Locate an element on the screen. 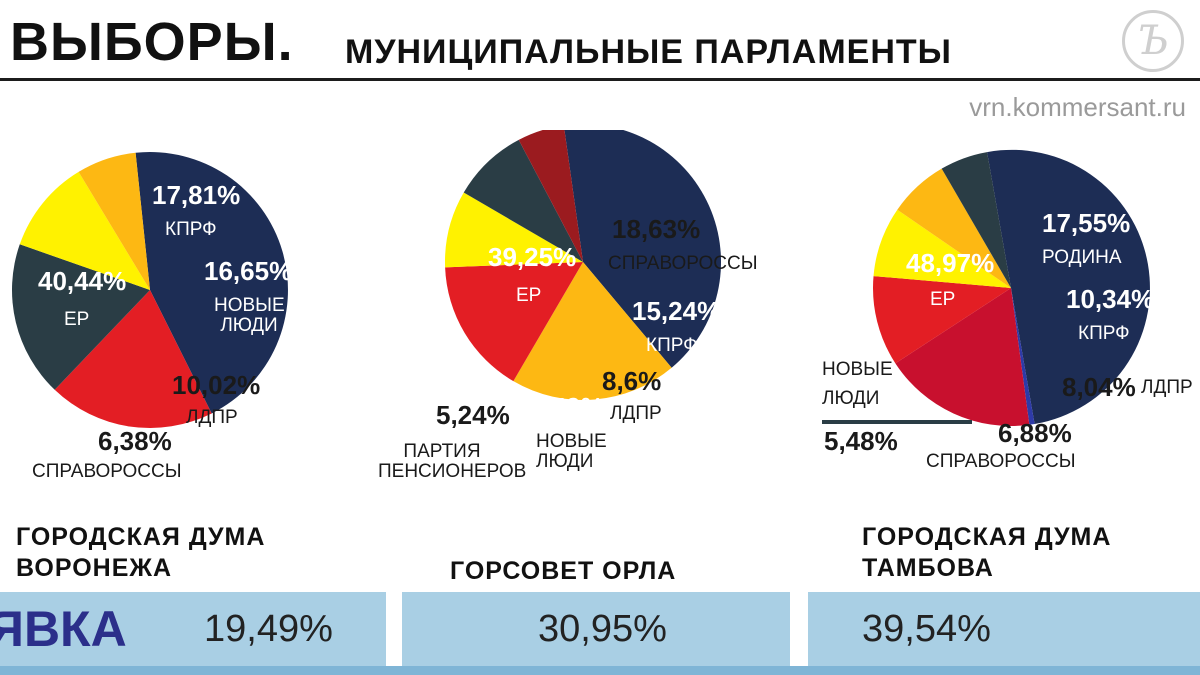 The image size is (1200, 675). orl-label-sr-name: СПРАВОРОССЫ is located at coordinates (683, 263).